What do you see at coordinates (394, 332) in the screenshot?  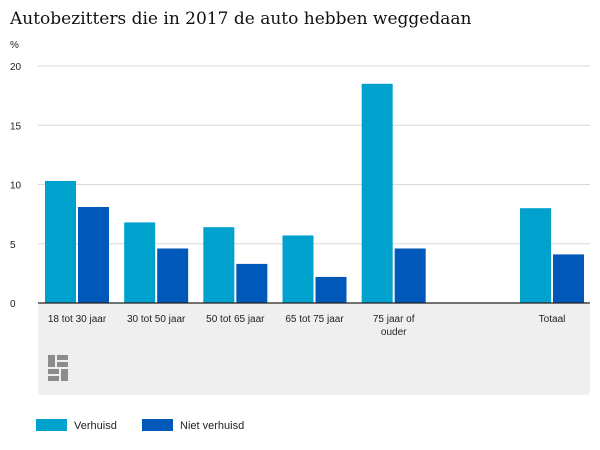 I see `category-label: ouder` at bounding box center [394, 332].